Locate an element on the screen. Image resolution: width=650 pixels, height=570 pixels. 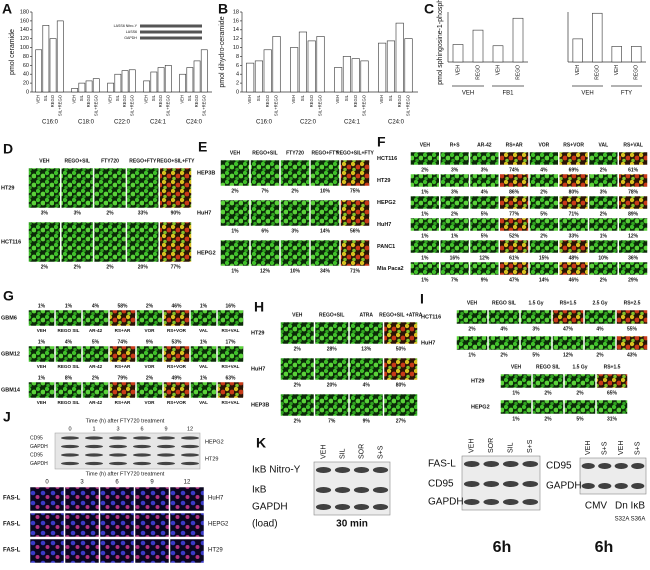
row-label: HuH7 is located at coordinates (204, 213).